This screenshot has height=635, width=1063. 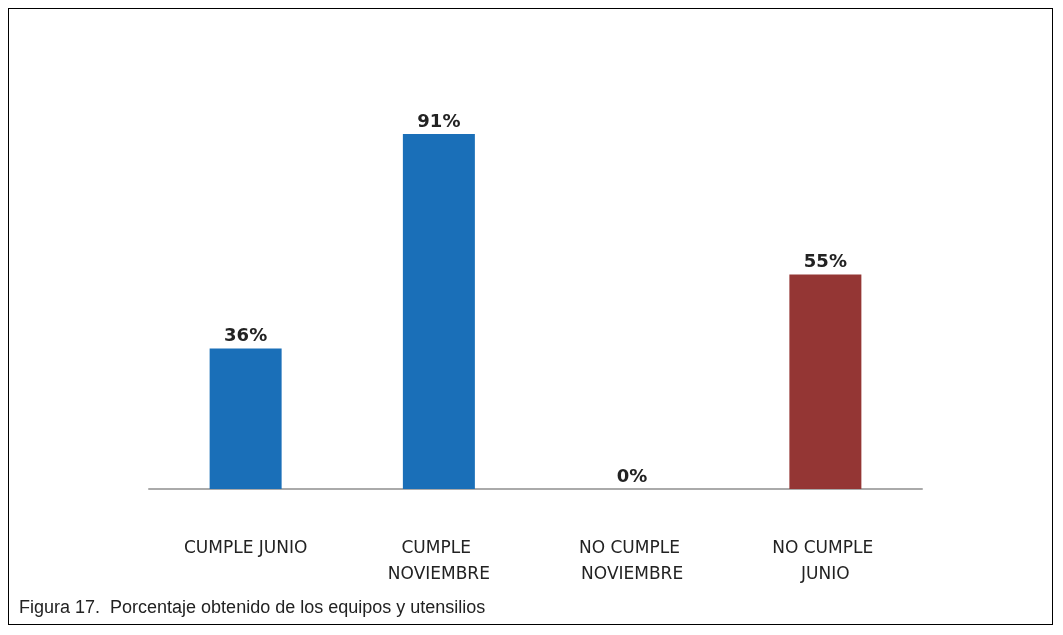 I want to click on data-label: 36%, so click(x=246, y=335).